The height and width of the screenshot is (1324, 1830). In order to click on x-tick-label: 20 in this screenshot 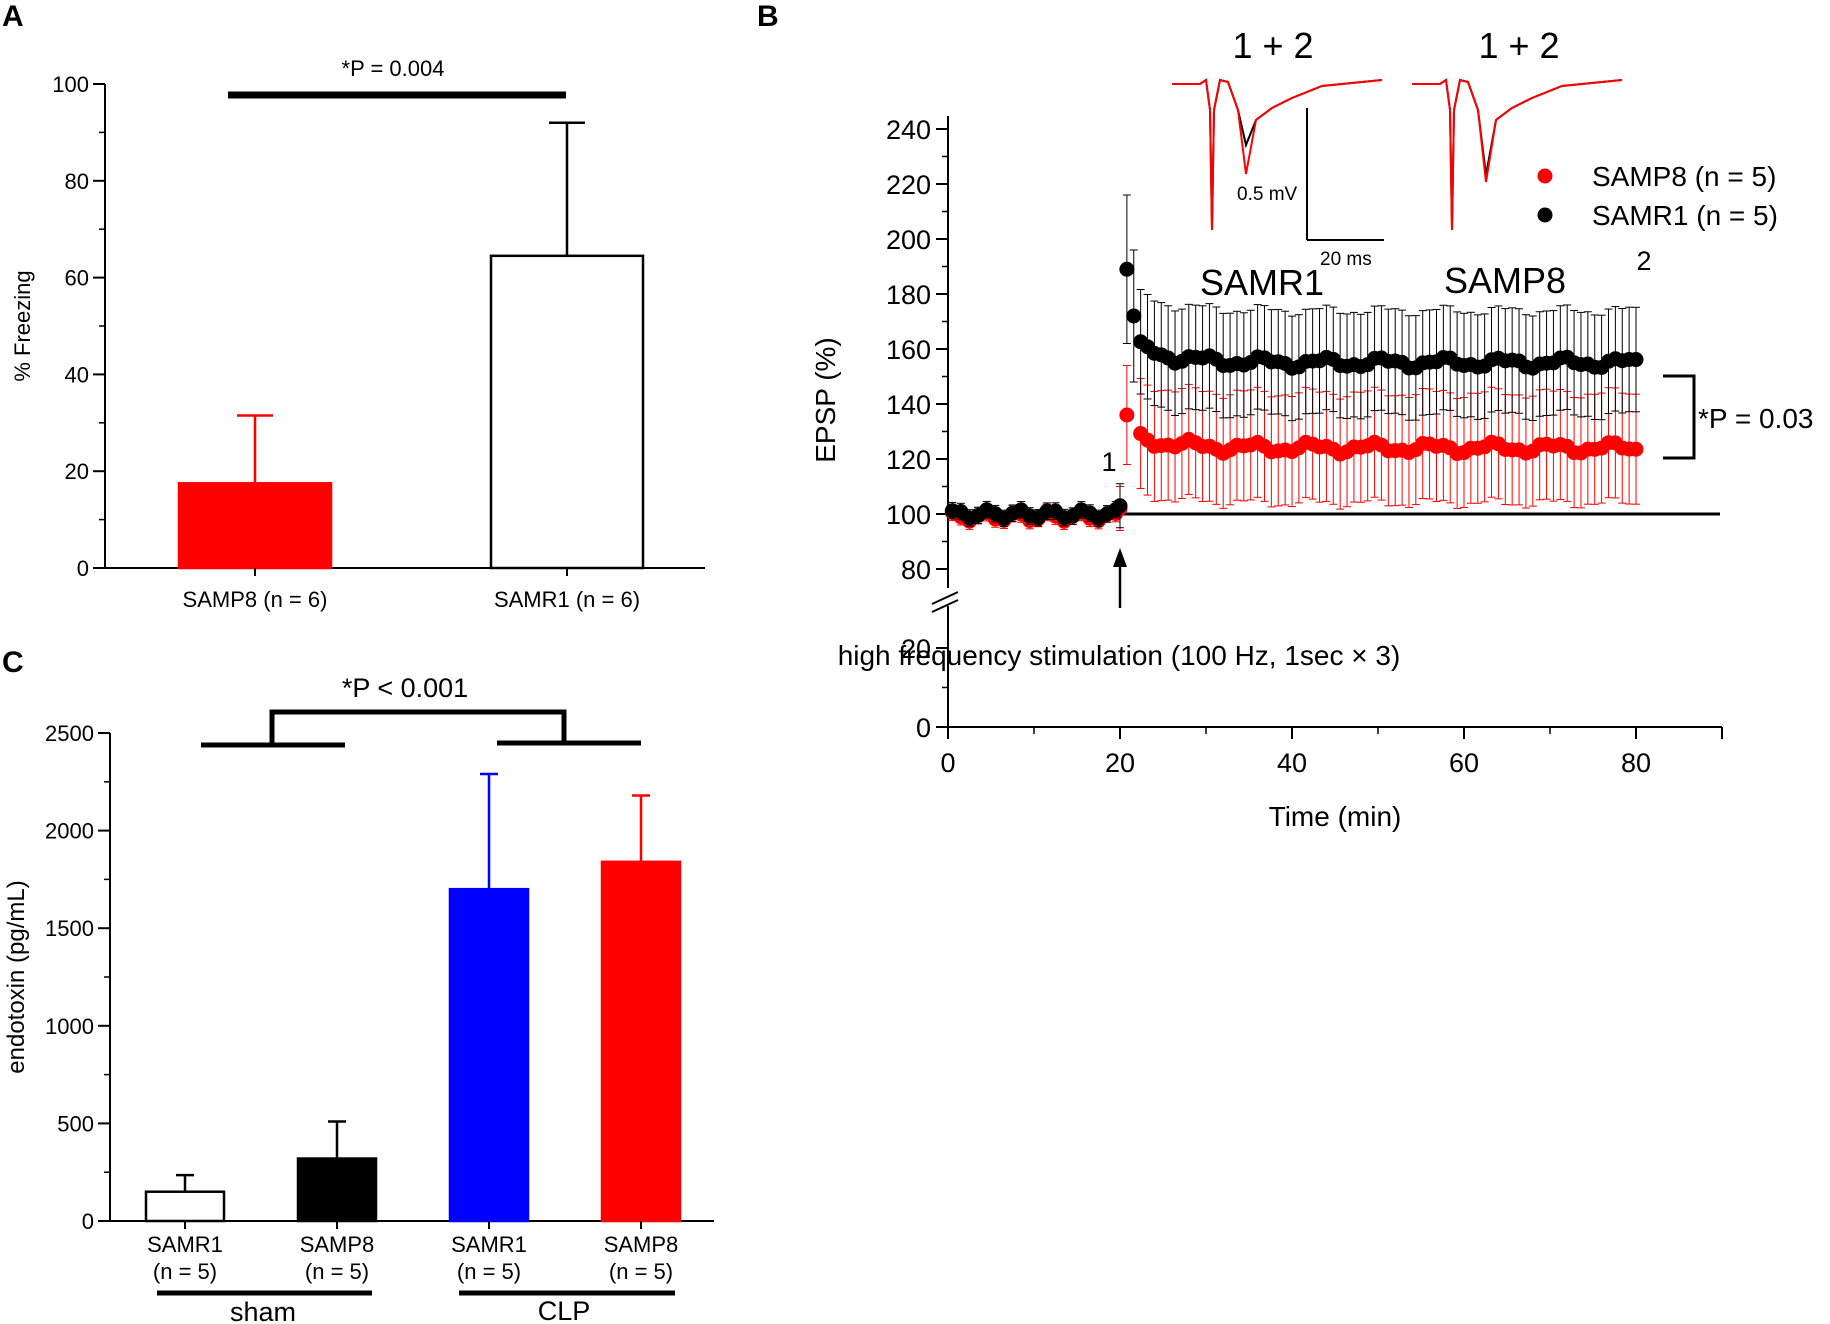, I will do `click(1120, 763)`.